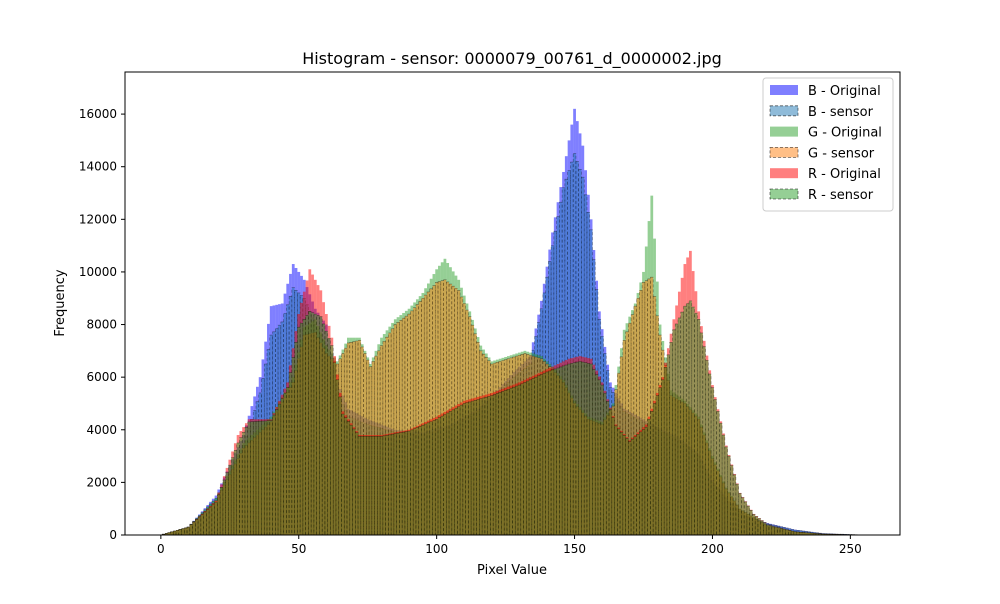 The image size is (1000, 604). What do you see at coordinates (98, 272) in the screenshot?
I see `y-tick-label: 10000` at bounding box center [98, 272].